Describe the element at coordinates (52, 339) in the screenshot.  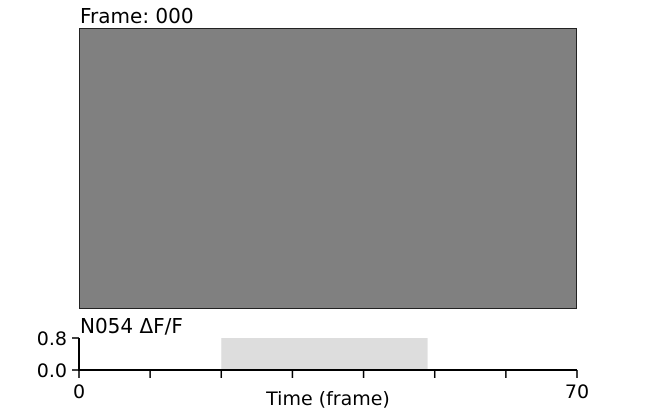
I see `y-tick-label: 0.8` at that location.